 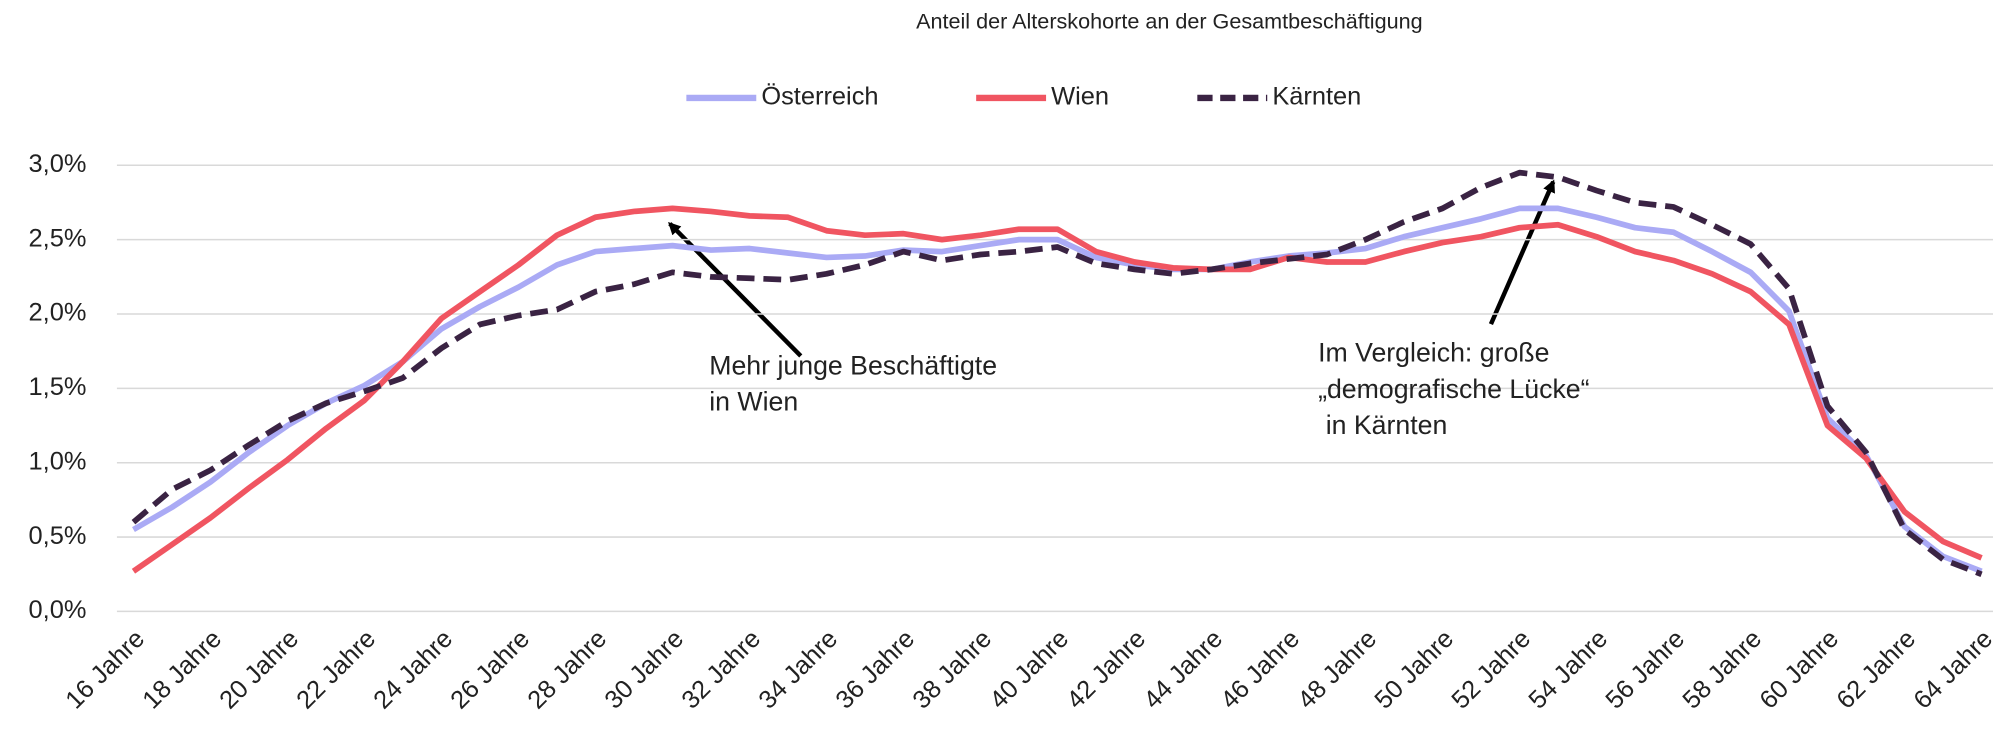 I want to click on annotation: „demografische Lücke“, so click(x=1453, y=389).